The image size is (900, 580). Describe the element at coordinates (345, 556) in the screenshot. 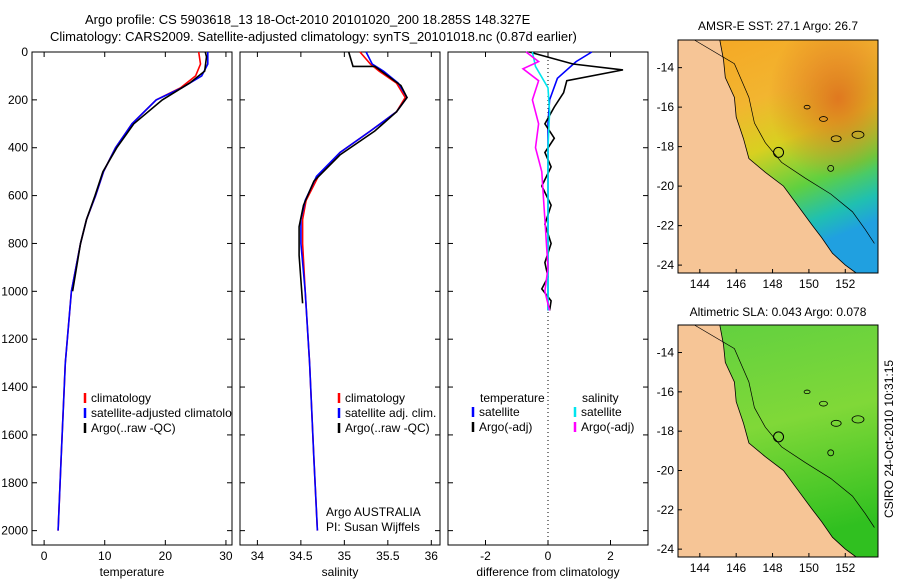

I see `salinity-profile-xtick-label: 35` at that location.